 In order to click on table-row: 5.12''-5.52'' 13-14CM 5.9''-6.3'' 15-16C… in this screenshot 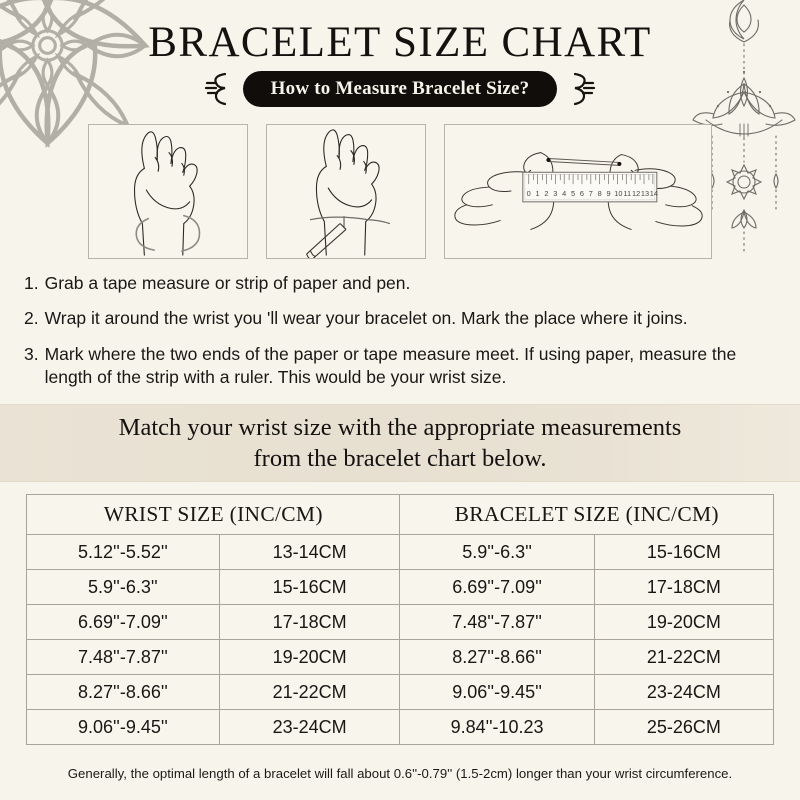, I will do `click(400, 552)`.